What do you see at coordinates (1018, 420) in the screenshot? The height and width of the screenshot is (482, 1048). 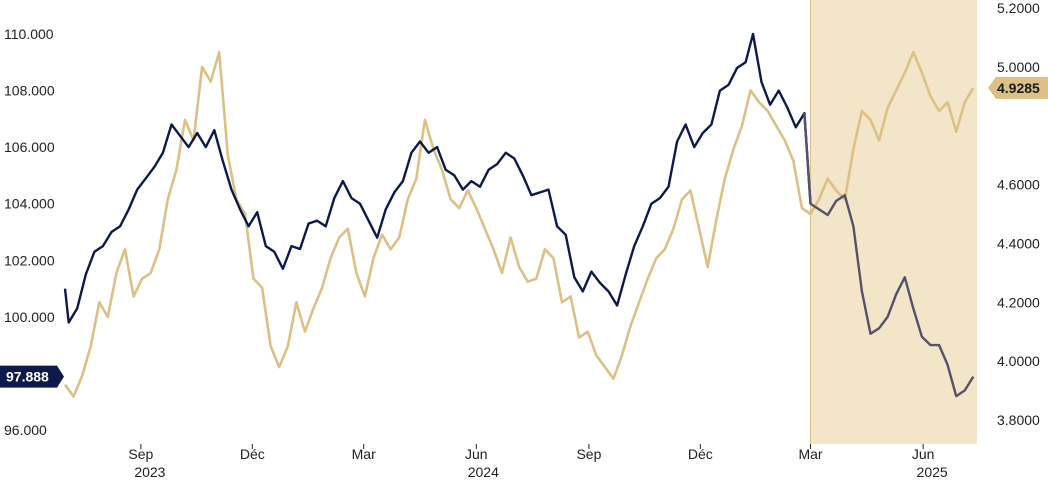 I see `right-tick-label: 3.8000` at bounding box center [1018, 420].